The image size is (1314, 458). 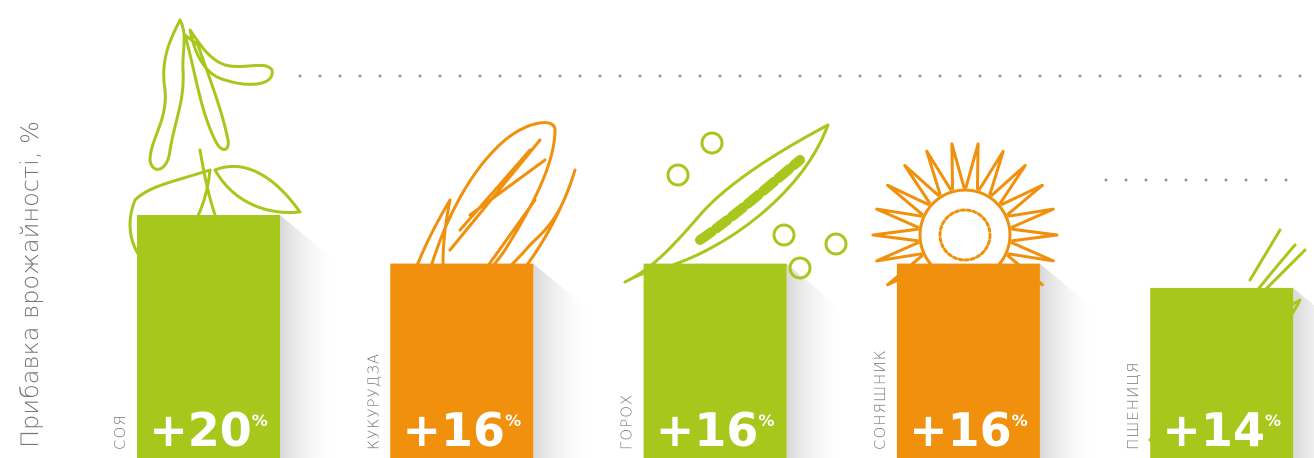 What do you see at coordinates (965, 235) in the screenshot?
I see `sunflower-illustration` at bounding box center [965, 235].